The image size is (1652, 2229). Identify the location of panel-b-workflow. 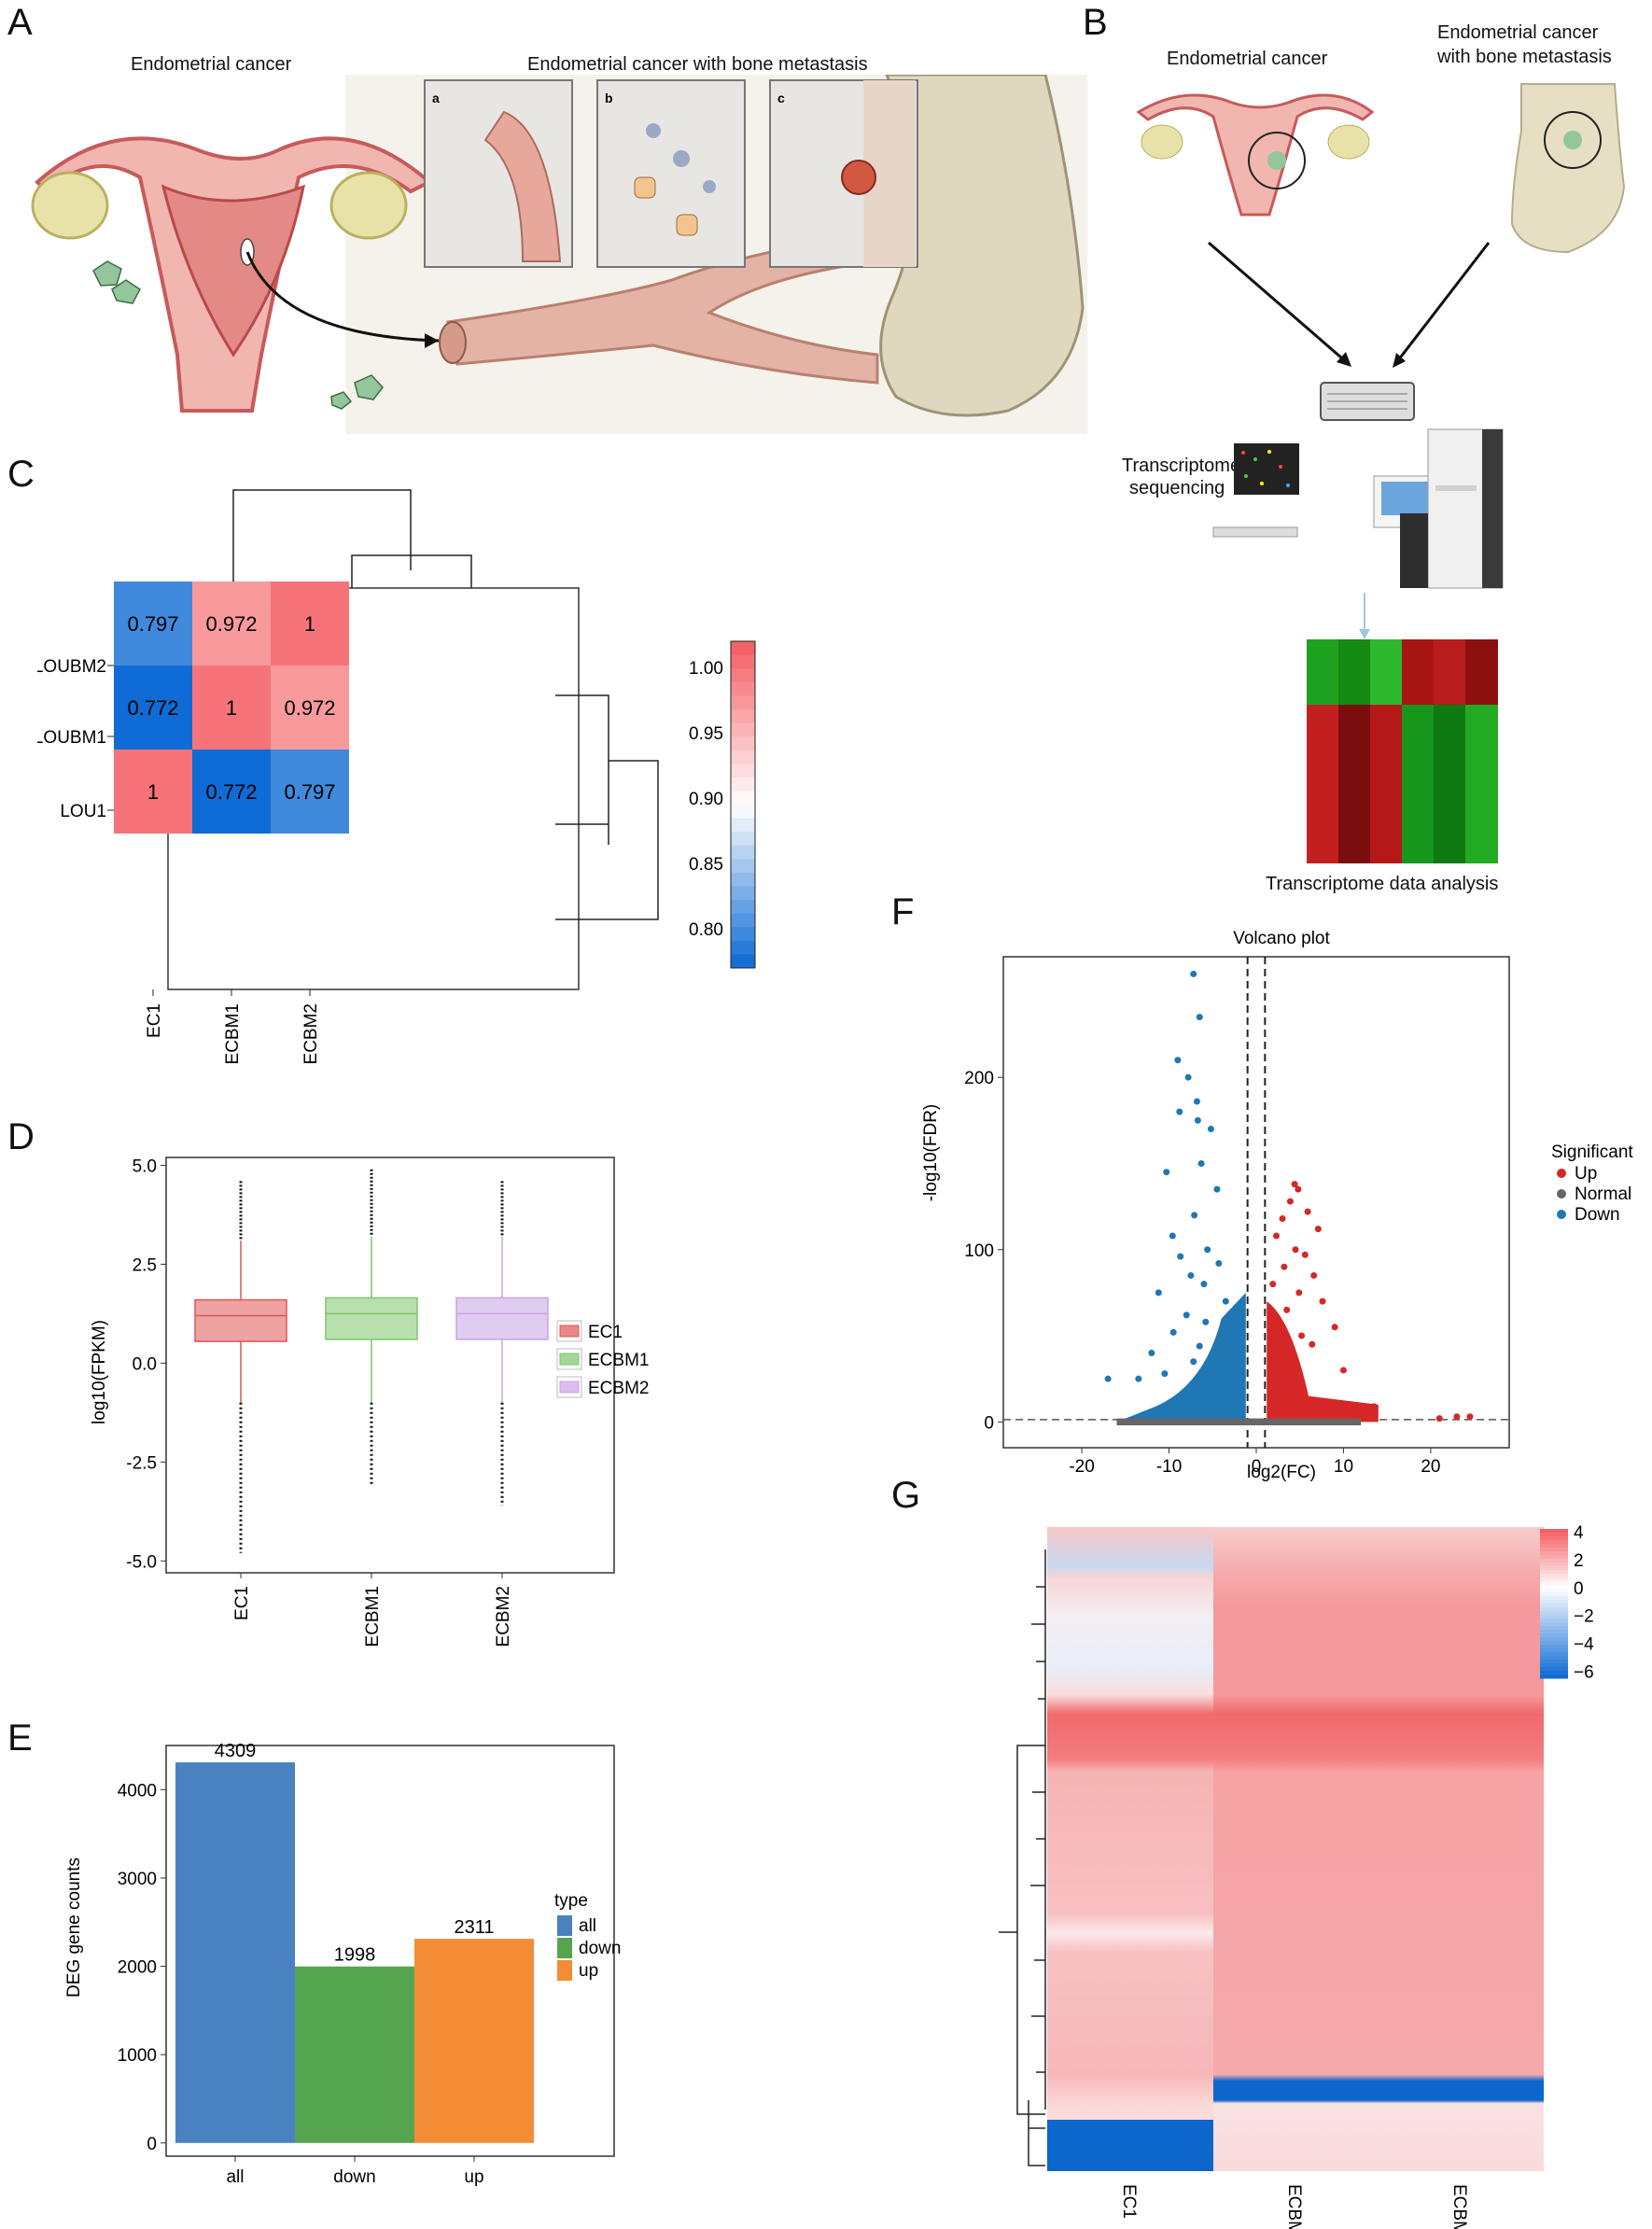
(1381, 473).